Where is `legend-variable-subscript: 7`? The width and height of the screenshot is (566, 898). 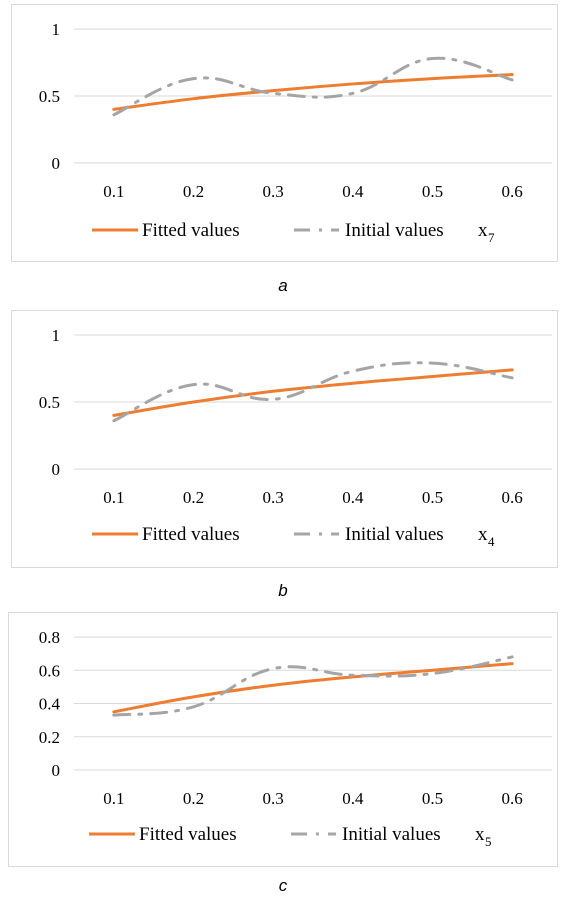
legend-variable-subscript: 7 is located at coordinates (491, 237).